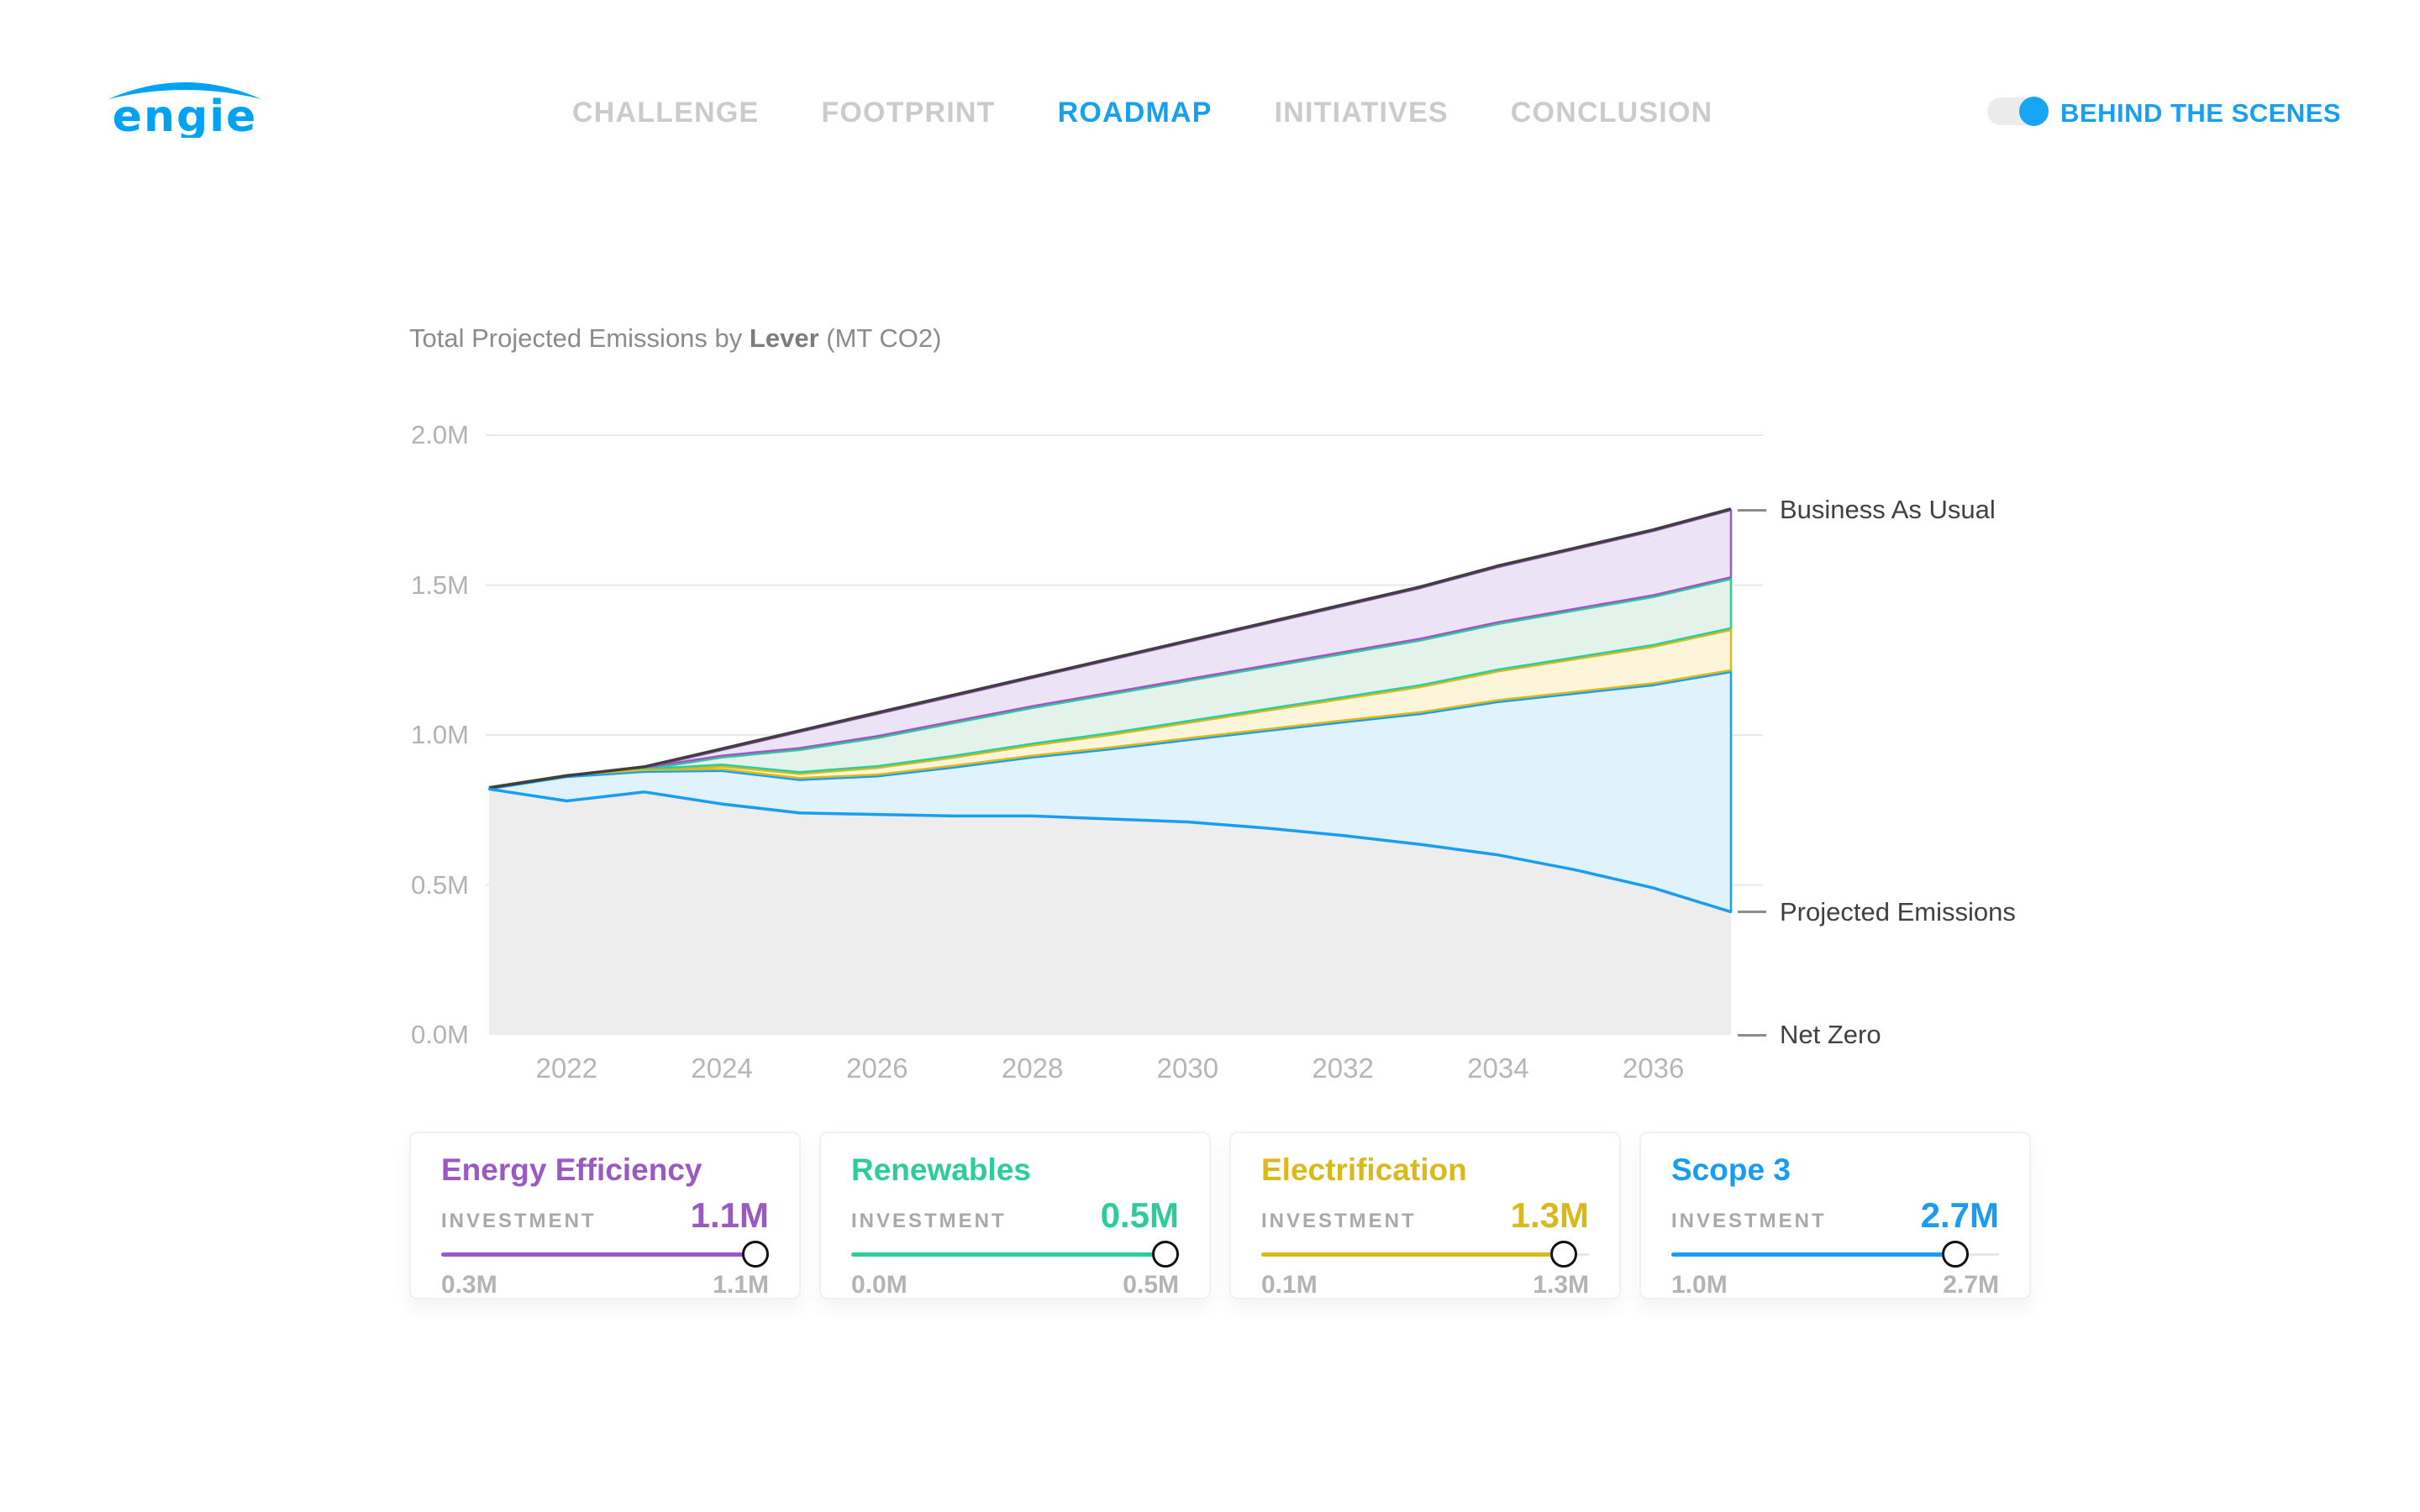 The height and width of the screenshot is (1512, 2420). What do you see at coordinates (184, 90) in the screenshot?
I see `logo-swoosh` at bounding box center [184, 90].